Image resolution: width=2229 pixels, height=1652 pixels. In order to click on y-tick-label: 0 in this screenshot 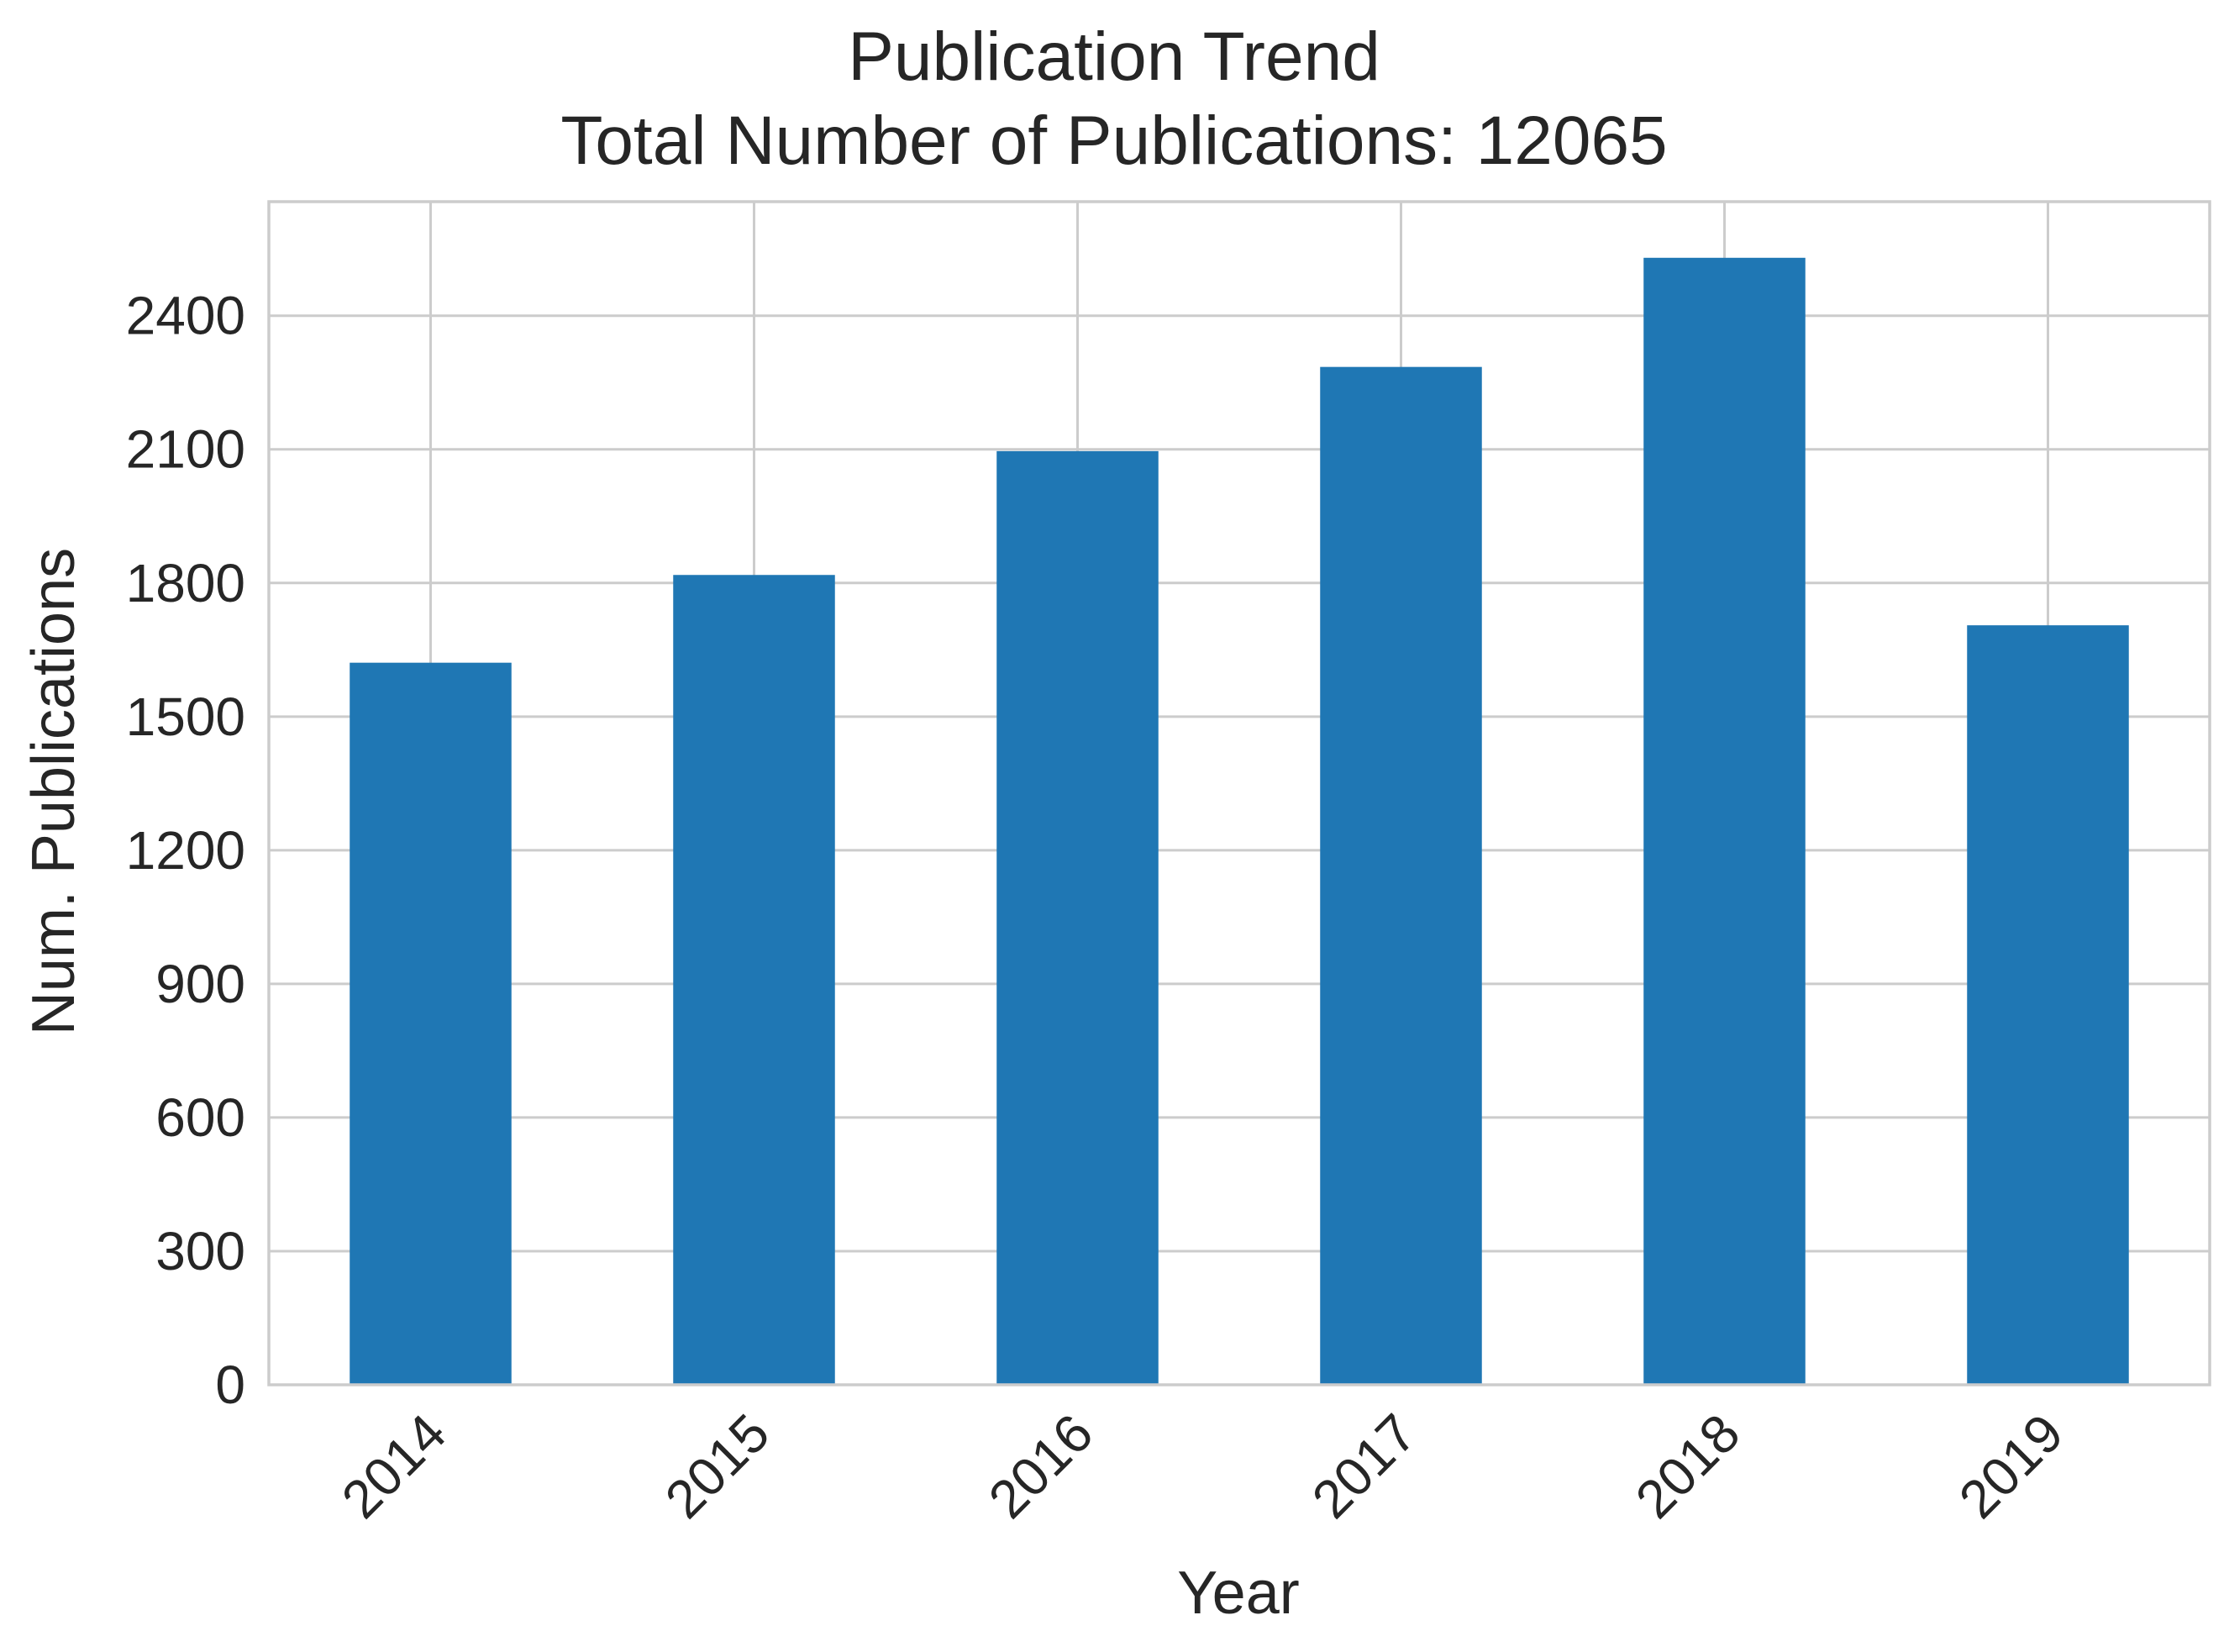, I will do `click(230, 1385)`.